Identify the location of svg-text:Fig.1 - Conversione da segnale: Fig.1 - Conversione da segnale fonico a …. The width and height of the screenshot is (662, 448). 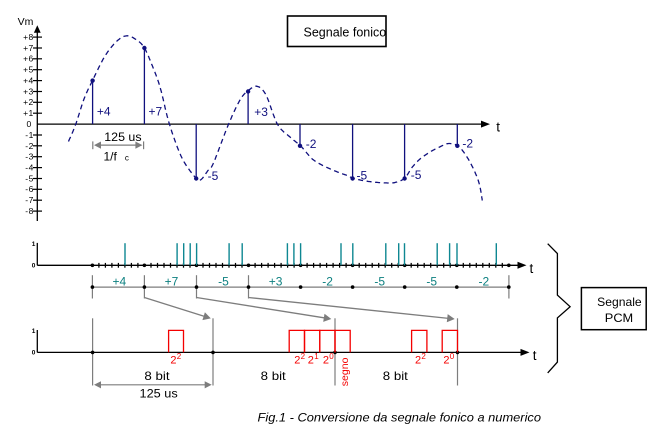
(400, 417).